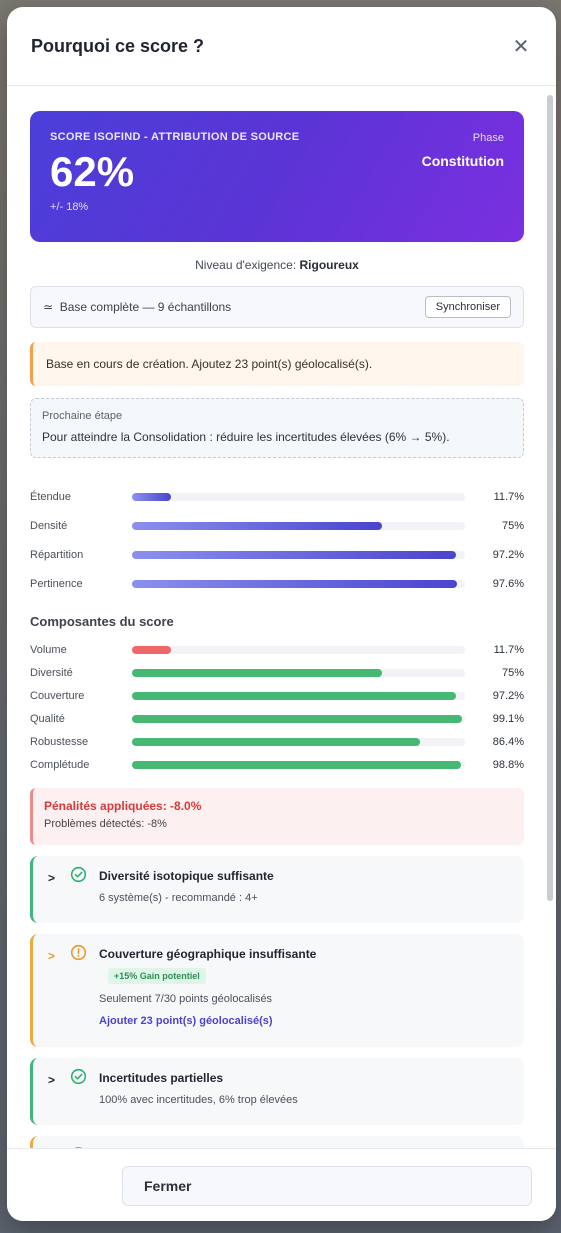 The width and height of the screenshot is (561, 1233). I want to click on scrollbar-thumb, so click(550, 498).